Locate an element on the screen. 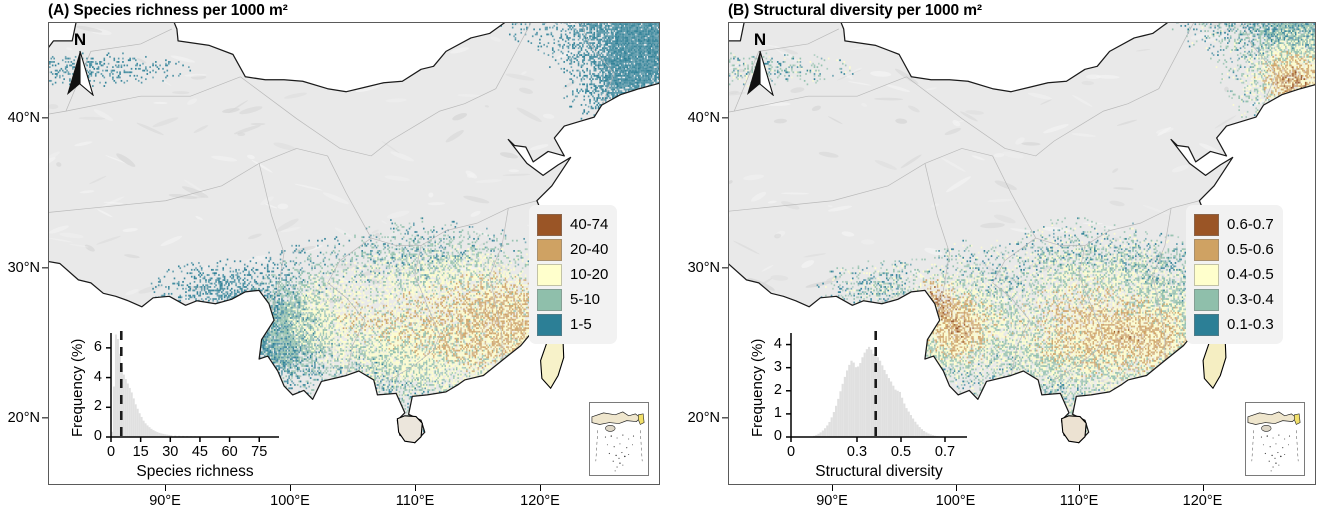 This screenshot has width=1326, height=512. histogram-xlabel: Species richness is located at coordinates (195, 472).